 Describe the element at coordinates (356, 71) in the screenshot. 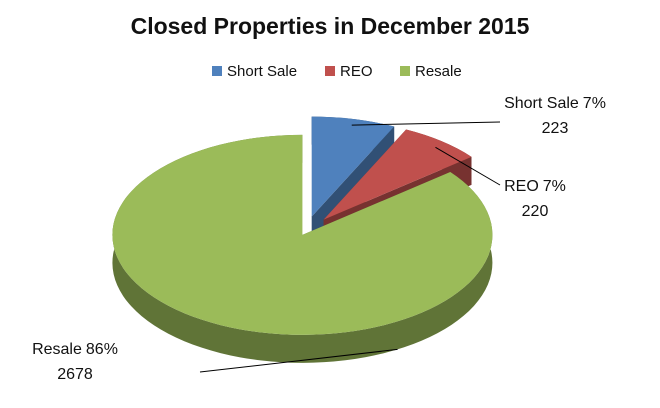

I see `legend-label: REO` at that location.